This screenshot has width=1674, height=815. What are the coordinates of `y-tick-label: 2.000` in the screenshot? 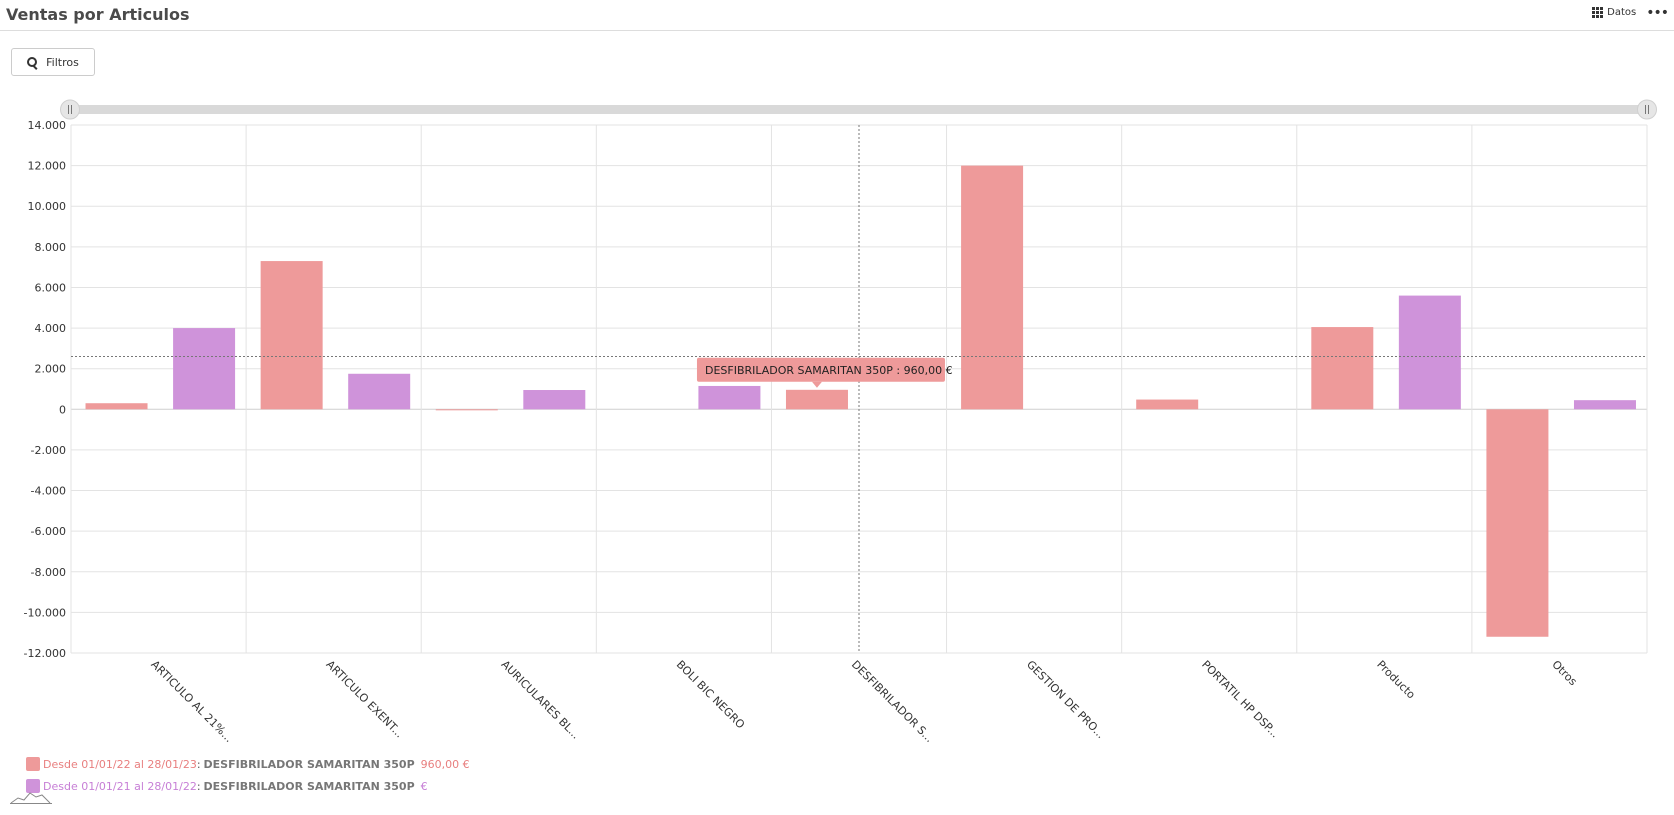 It's located at (51, 369).